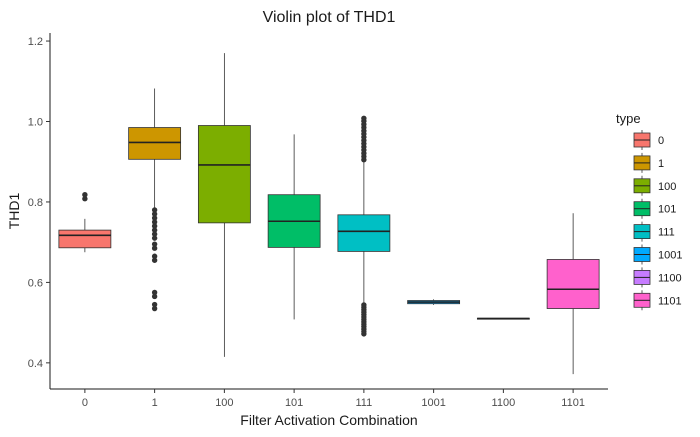  Describe the element at coordinates (329, 17) in the screenshot. I see `chart-title: Violin plot of THD1` at that location.